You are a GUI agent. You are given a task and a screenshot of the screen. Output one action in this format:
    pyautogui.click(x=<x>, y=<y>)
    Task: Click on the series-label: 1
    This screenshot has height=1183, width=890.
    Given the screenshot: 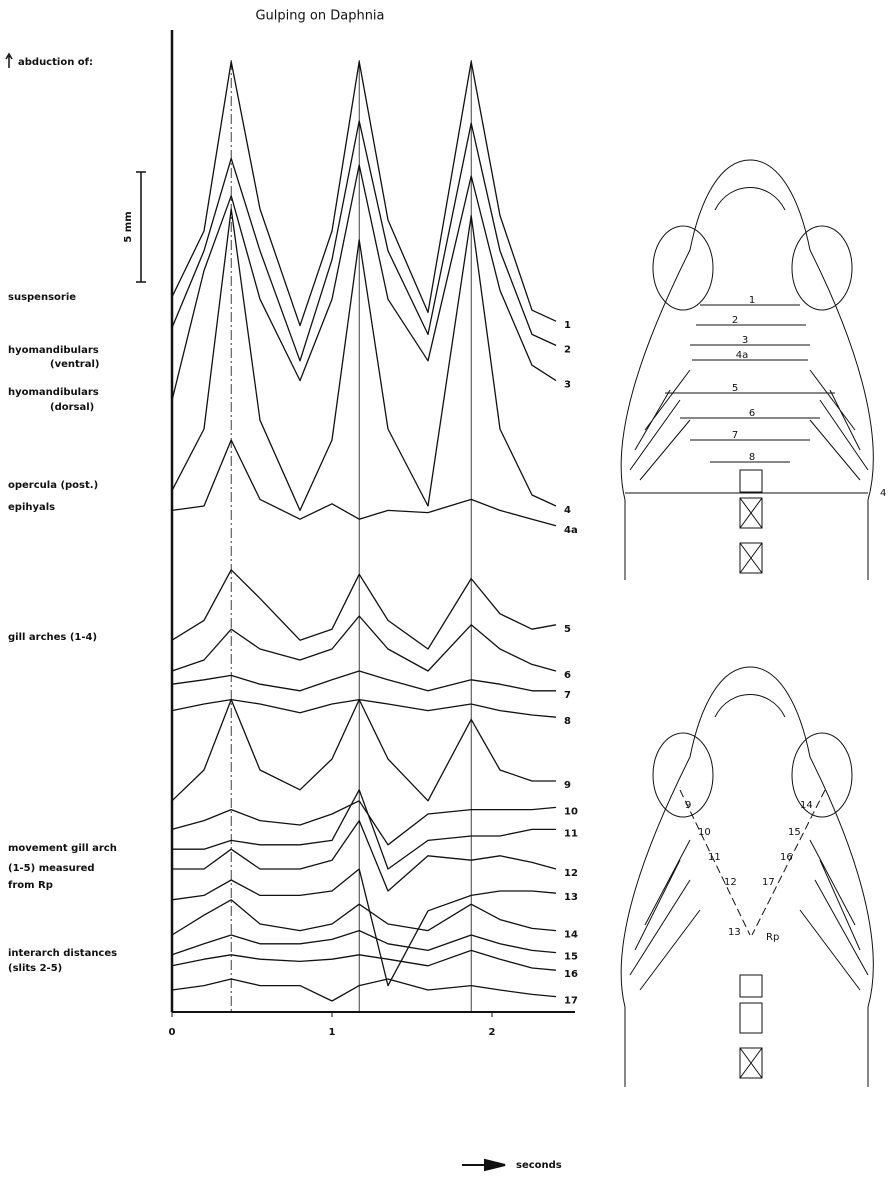 What is the action you would take?
    pyautogui.click(x=567, y=325)
    